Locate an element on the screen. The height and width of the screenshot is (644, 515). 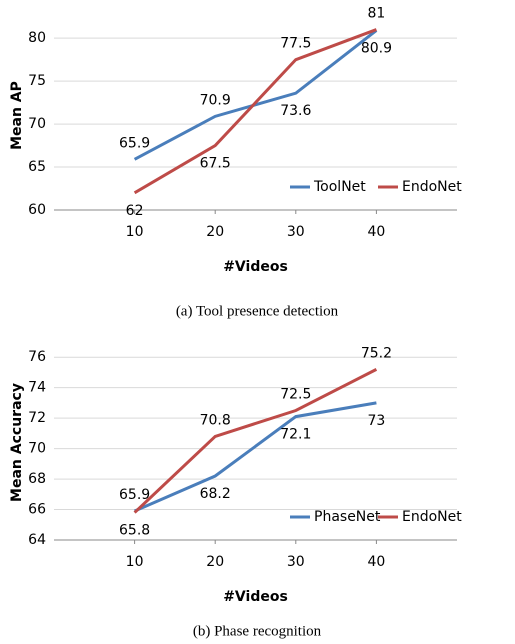
data-label: 73.6 is located at coordinates (295, 111).